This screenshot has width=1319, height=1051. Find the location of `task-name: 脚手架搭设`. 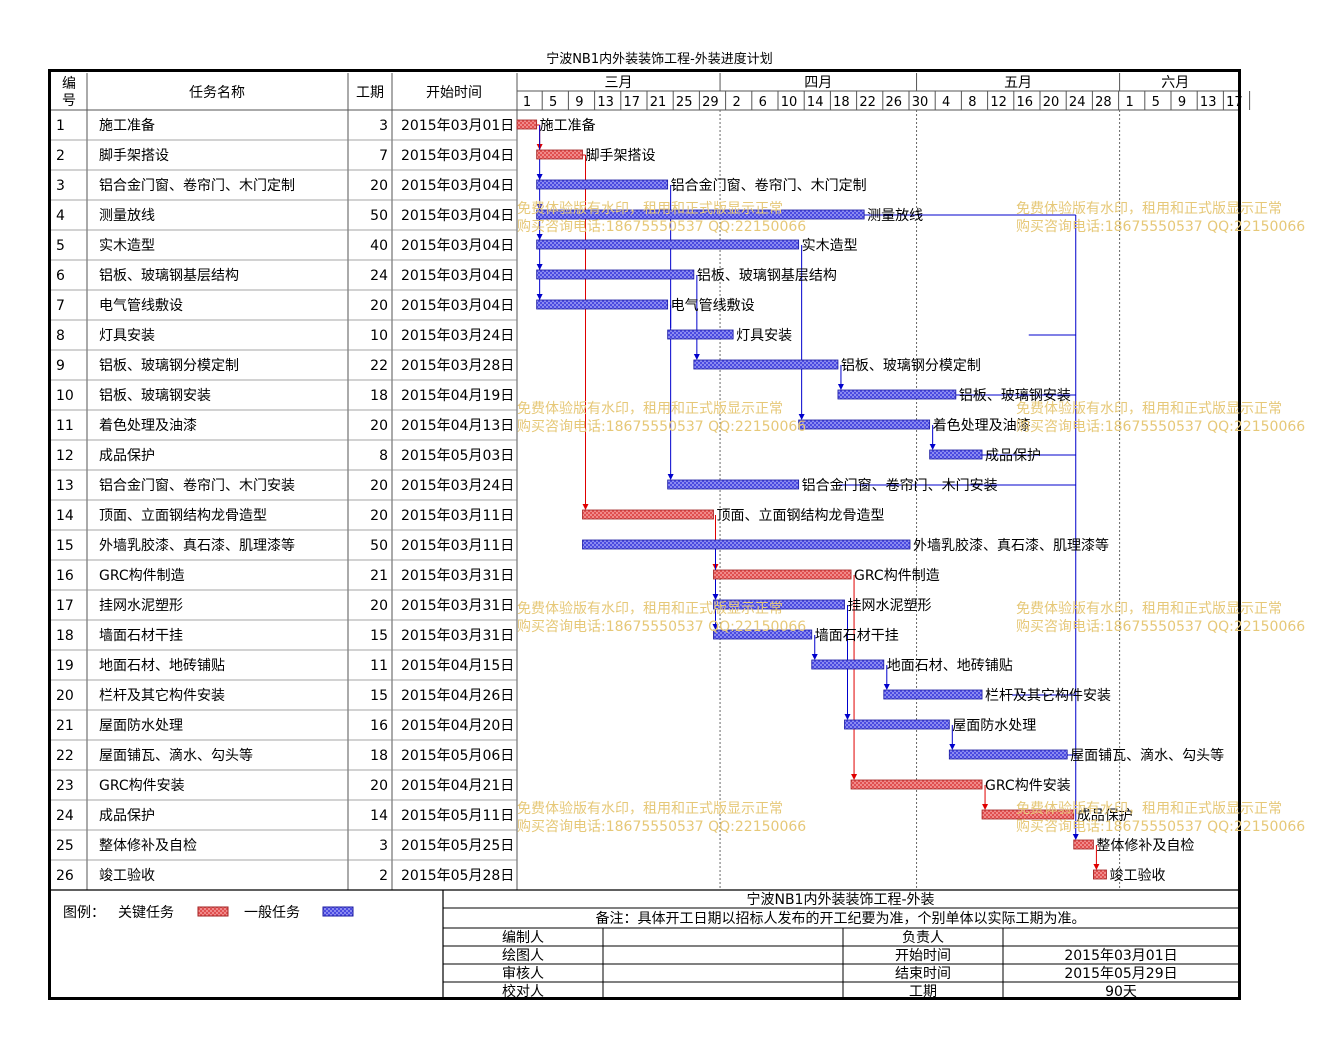

task-name: 脚手架搭设 is located at coordinates (134, 156).